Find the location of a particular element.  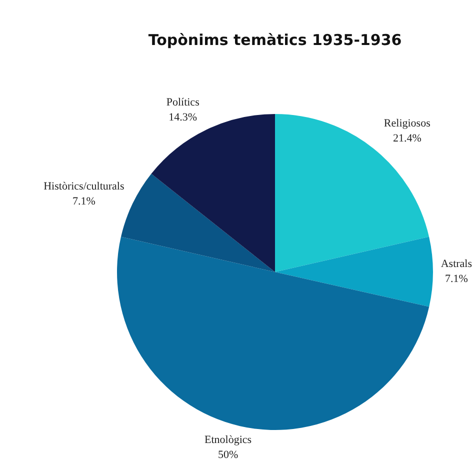

slice-label: Astrals is located at coordinates (456, 264).